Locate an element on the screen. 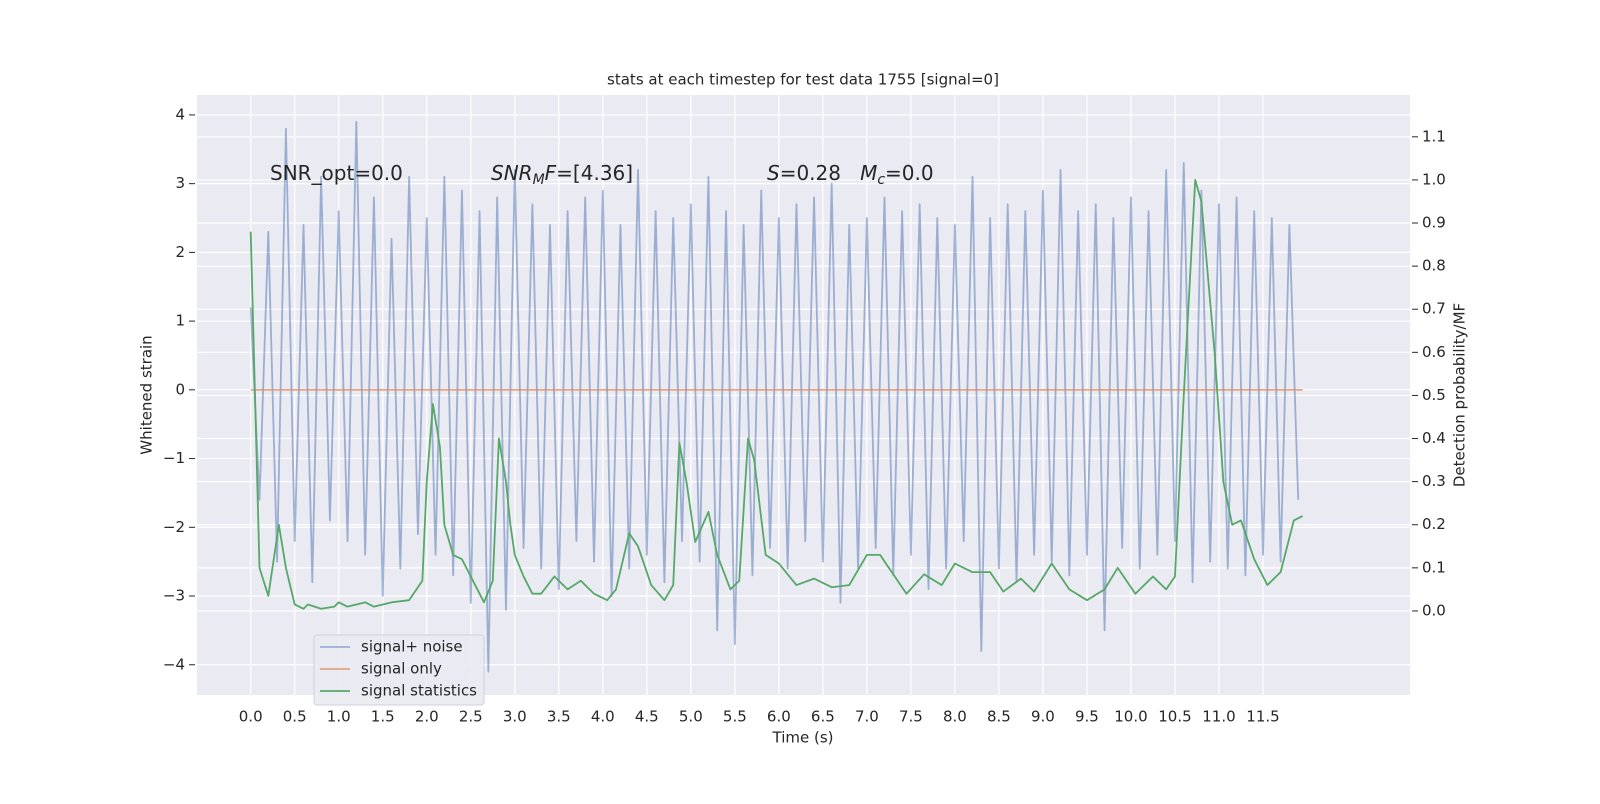 The height and width of the screenshot is (804, 1600). annotation-part: SNR is located at coordinates (512, 173).